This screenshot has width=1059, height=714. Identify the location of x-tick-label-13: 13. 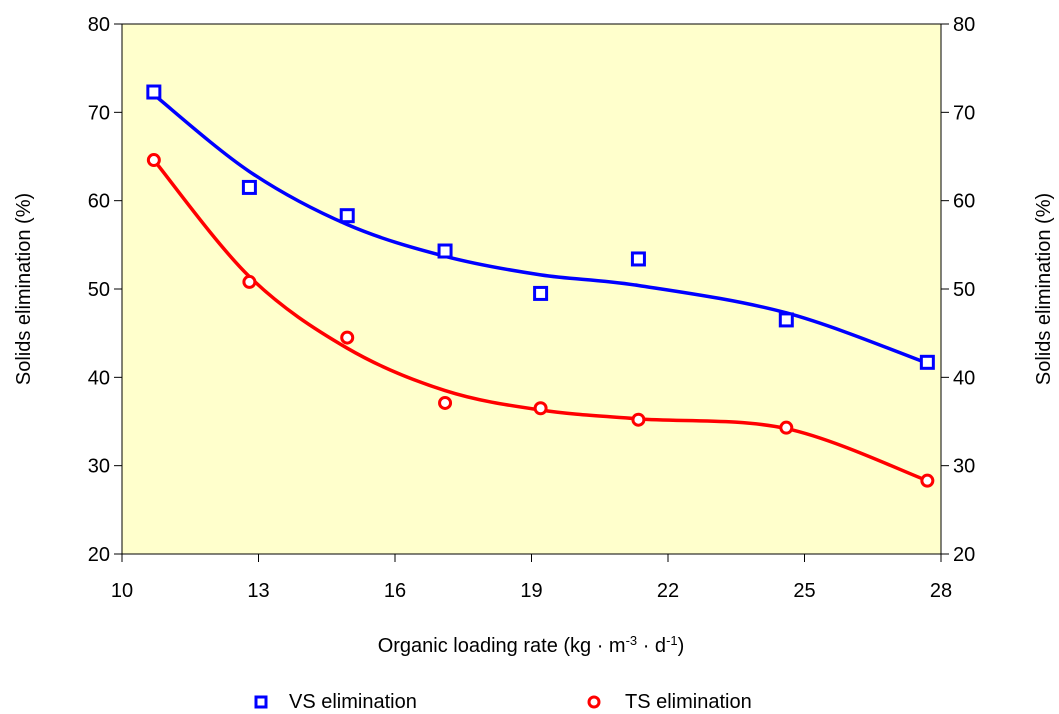
(258, 591).